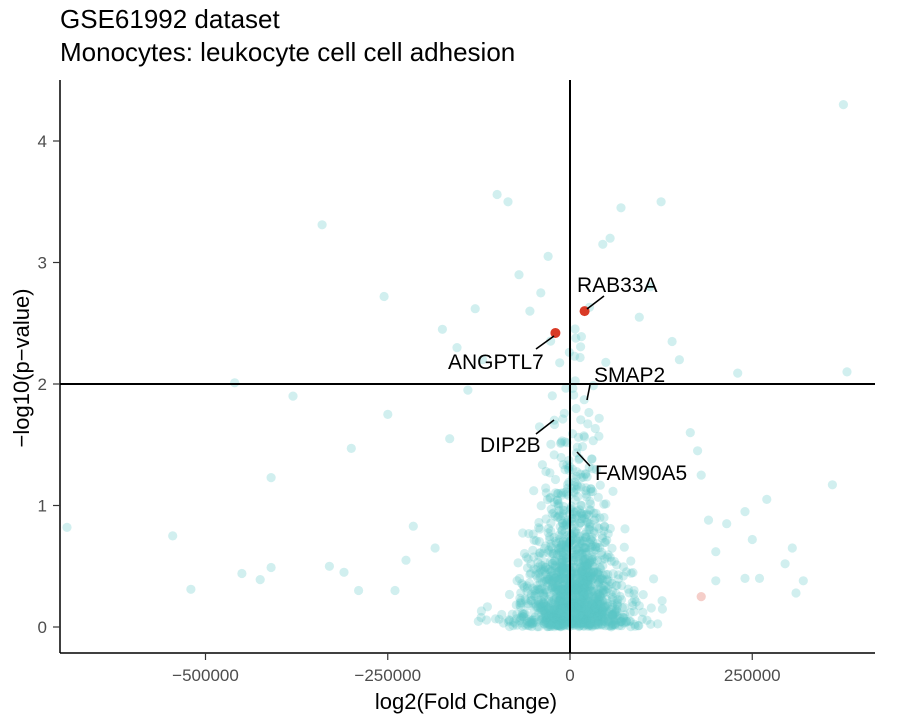  What do you see at coordinates (287, 52) in the screenshot?
I see `chart-subtitle: Monocytes: leukocyte cell cell adhesion` at bounding box center [287, 52].